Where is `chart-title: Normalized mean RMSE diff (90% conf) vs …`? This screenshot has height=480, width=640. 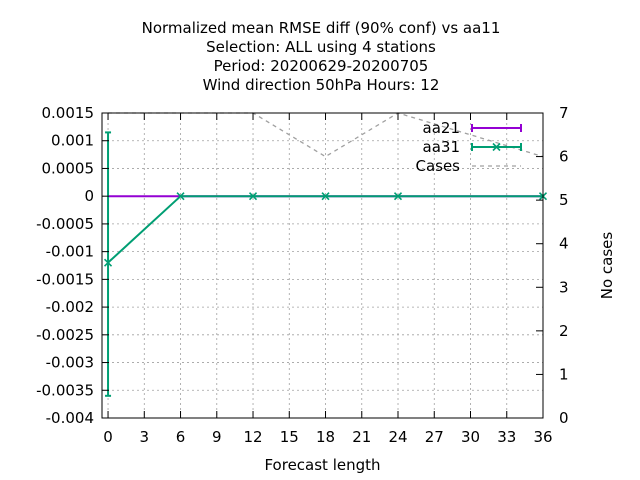
chart-title: Normalized mean RMSE diff (90% conf) vs … is located at coordinates (321, 56).